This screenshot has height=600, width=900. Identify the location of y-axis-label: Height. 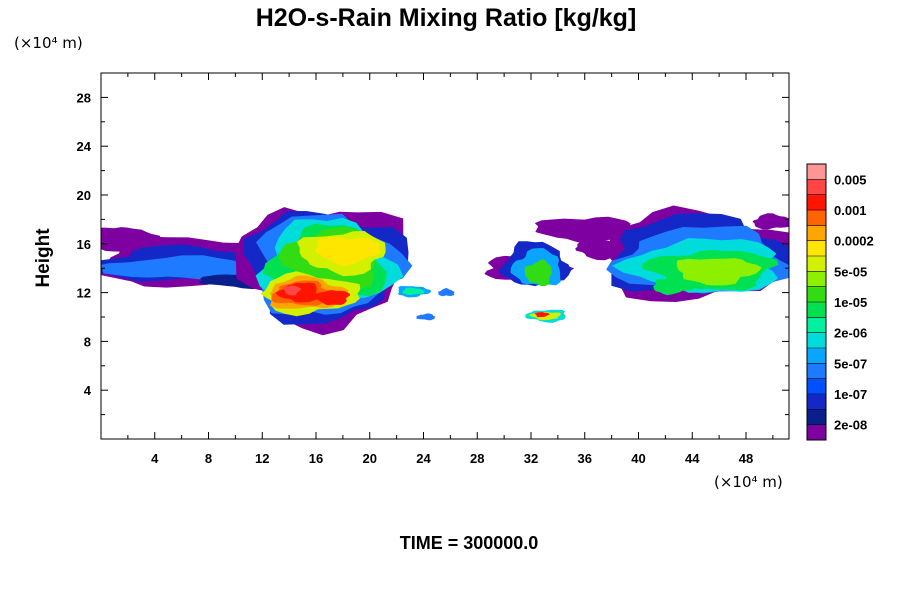
(43, 258).